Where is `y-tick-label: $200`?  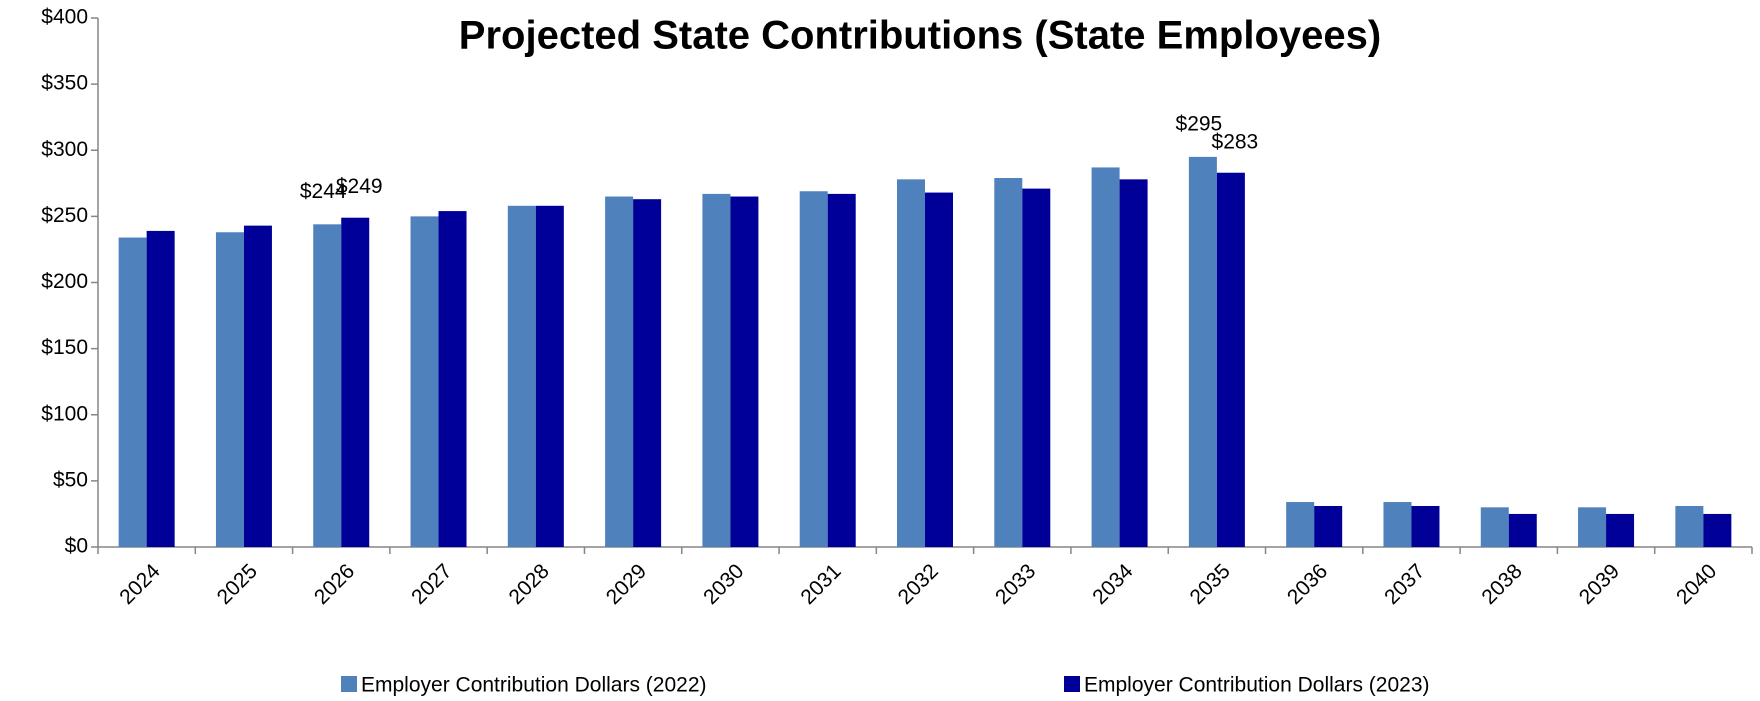
y-tick-label: $200 is located at coordinates (64, 281).